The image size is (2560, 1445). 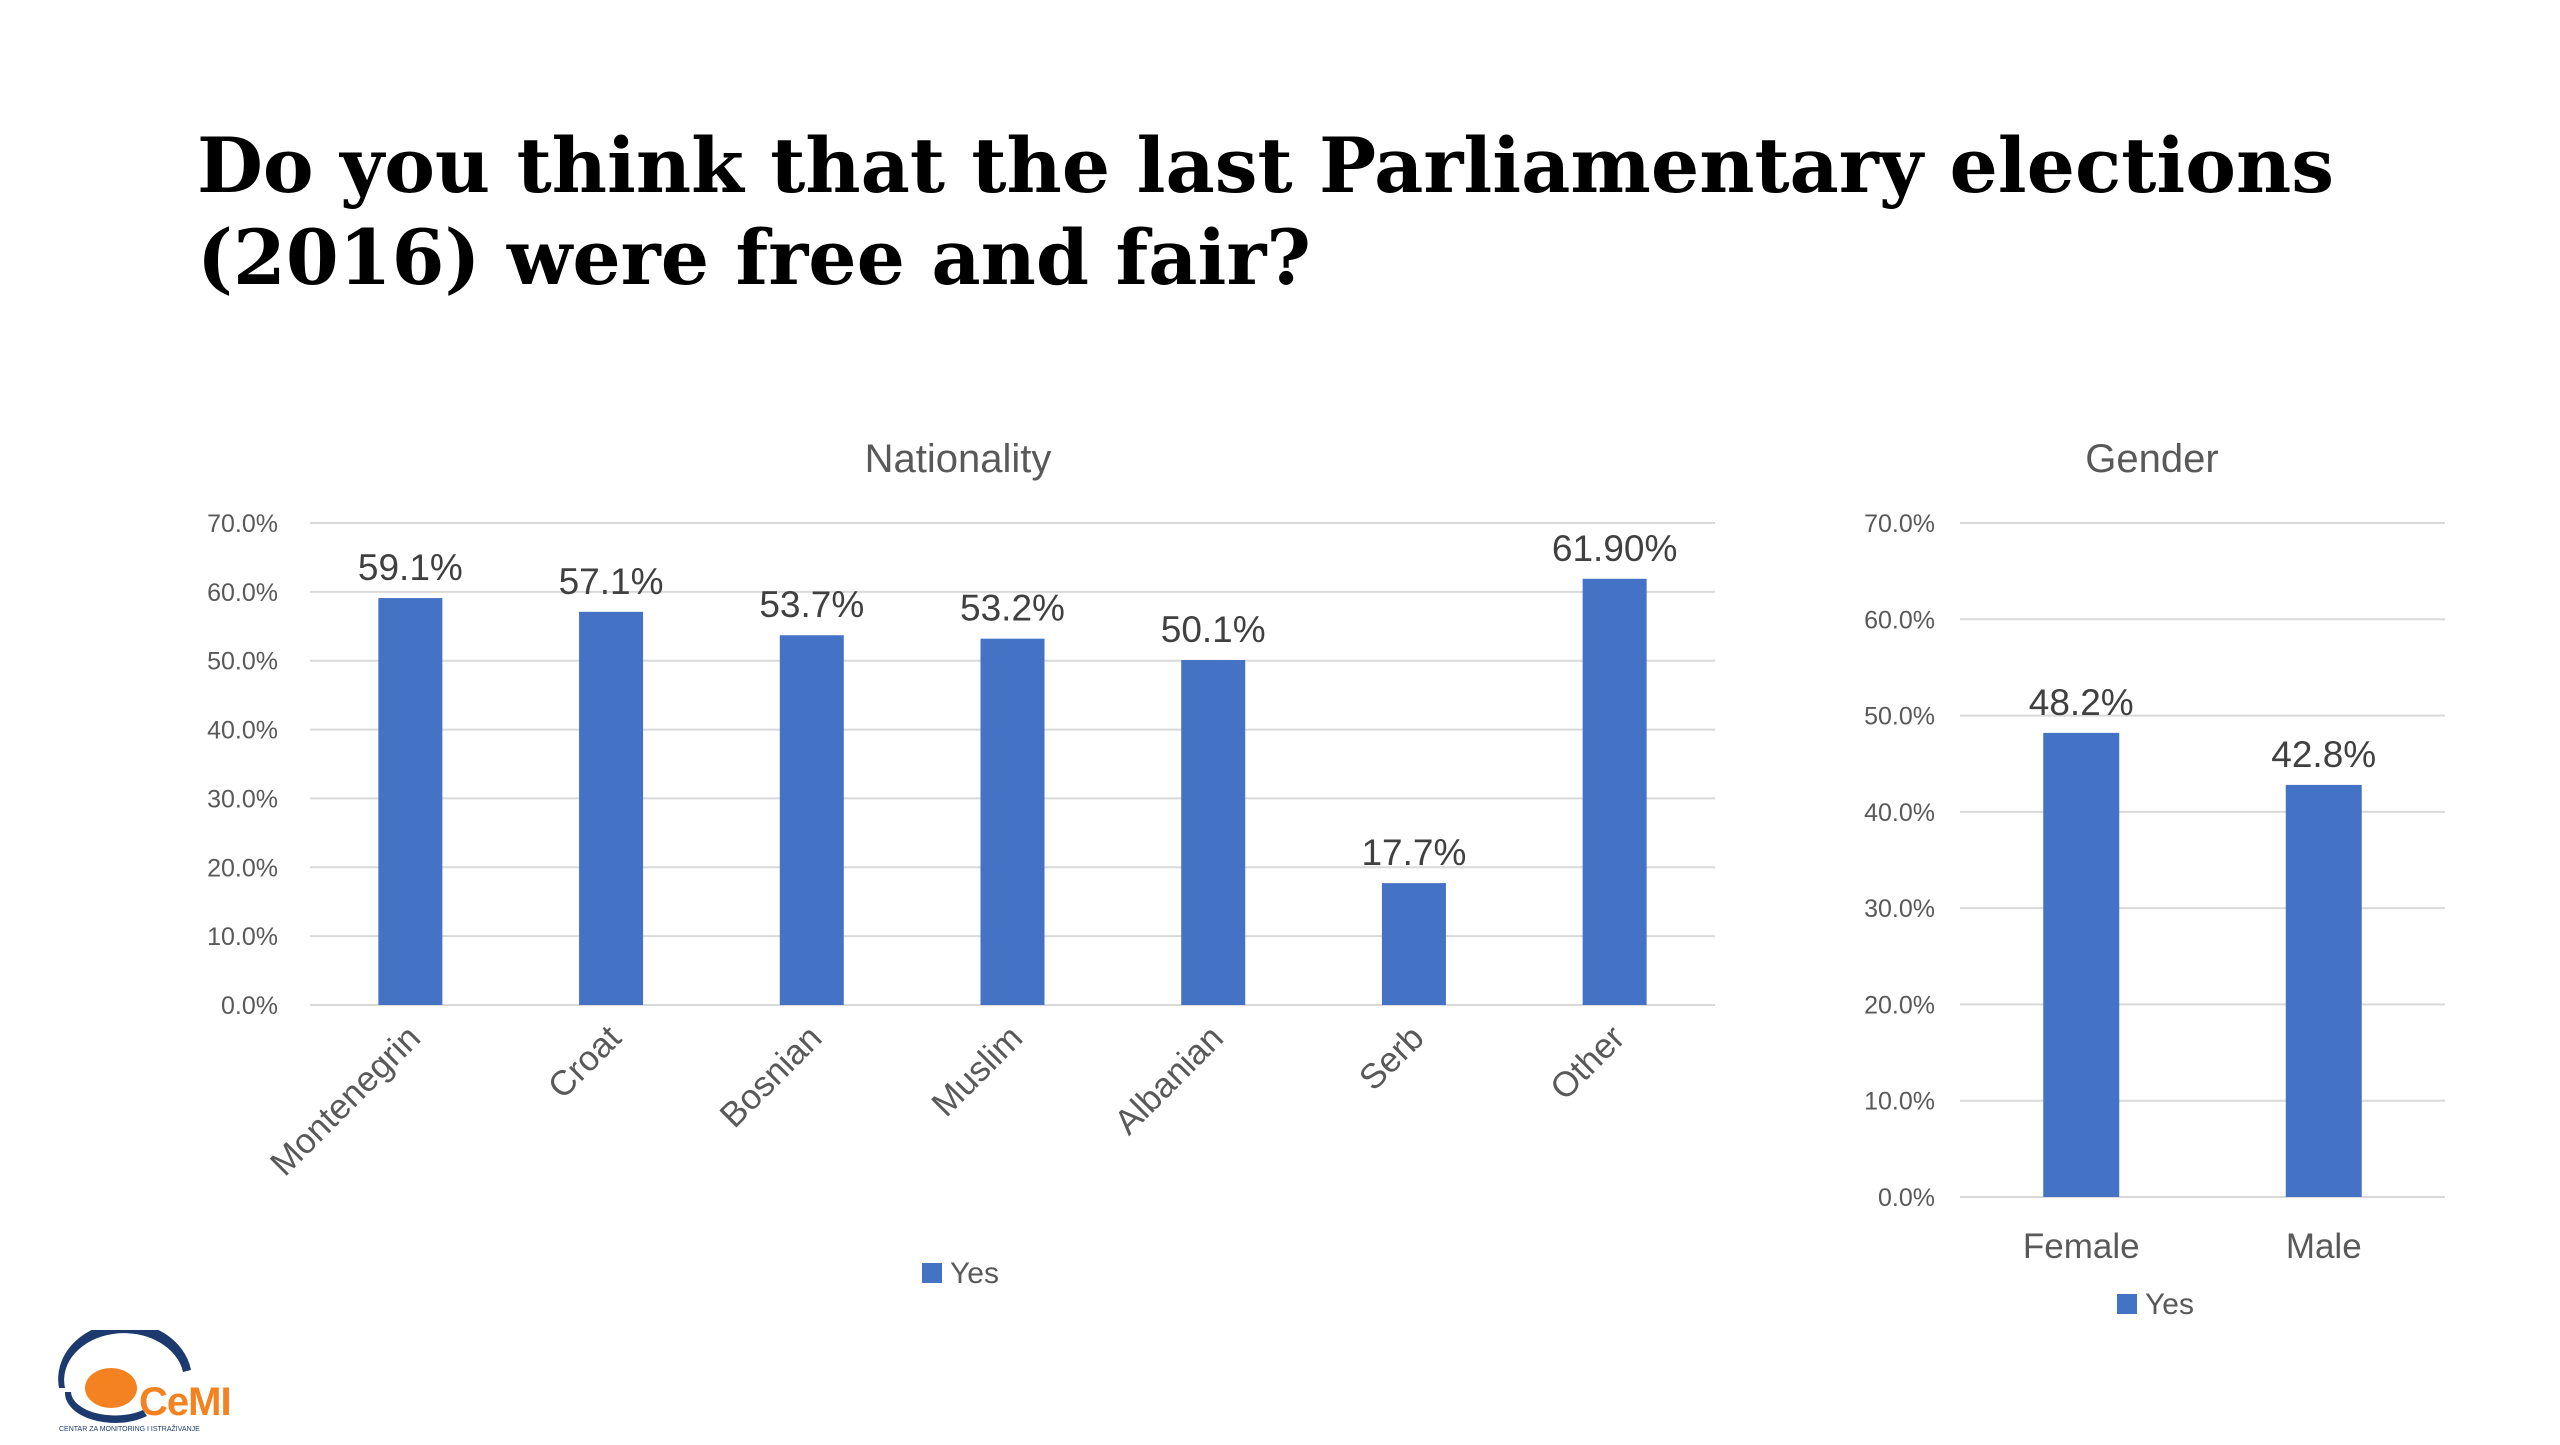 What do you see at coordinates (124, 1372) in the screenshot?
I see `cemi-logo-mark` at bounding box center [124, 1372].